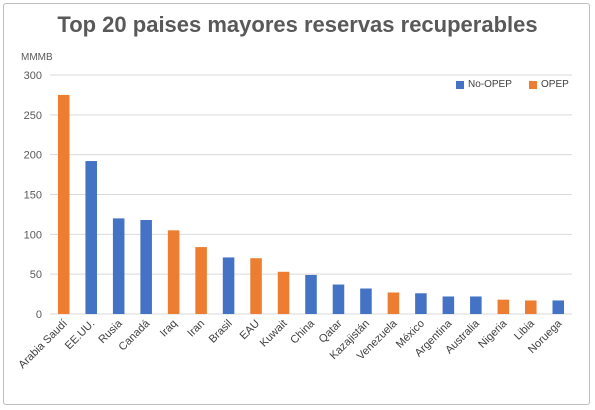 This screenshot has width=595, height=410. Describe the element at coordinates (460, 84) in the screenshot. I see `legend-swatch-no-opep` at that location.